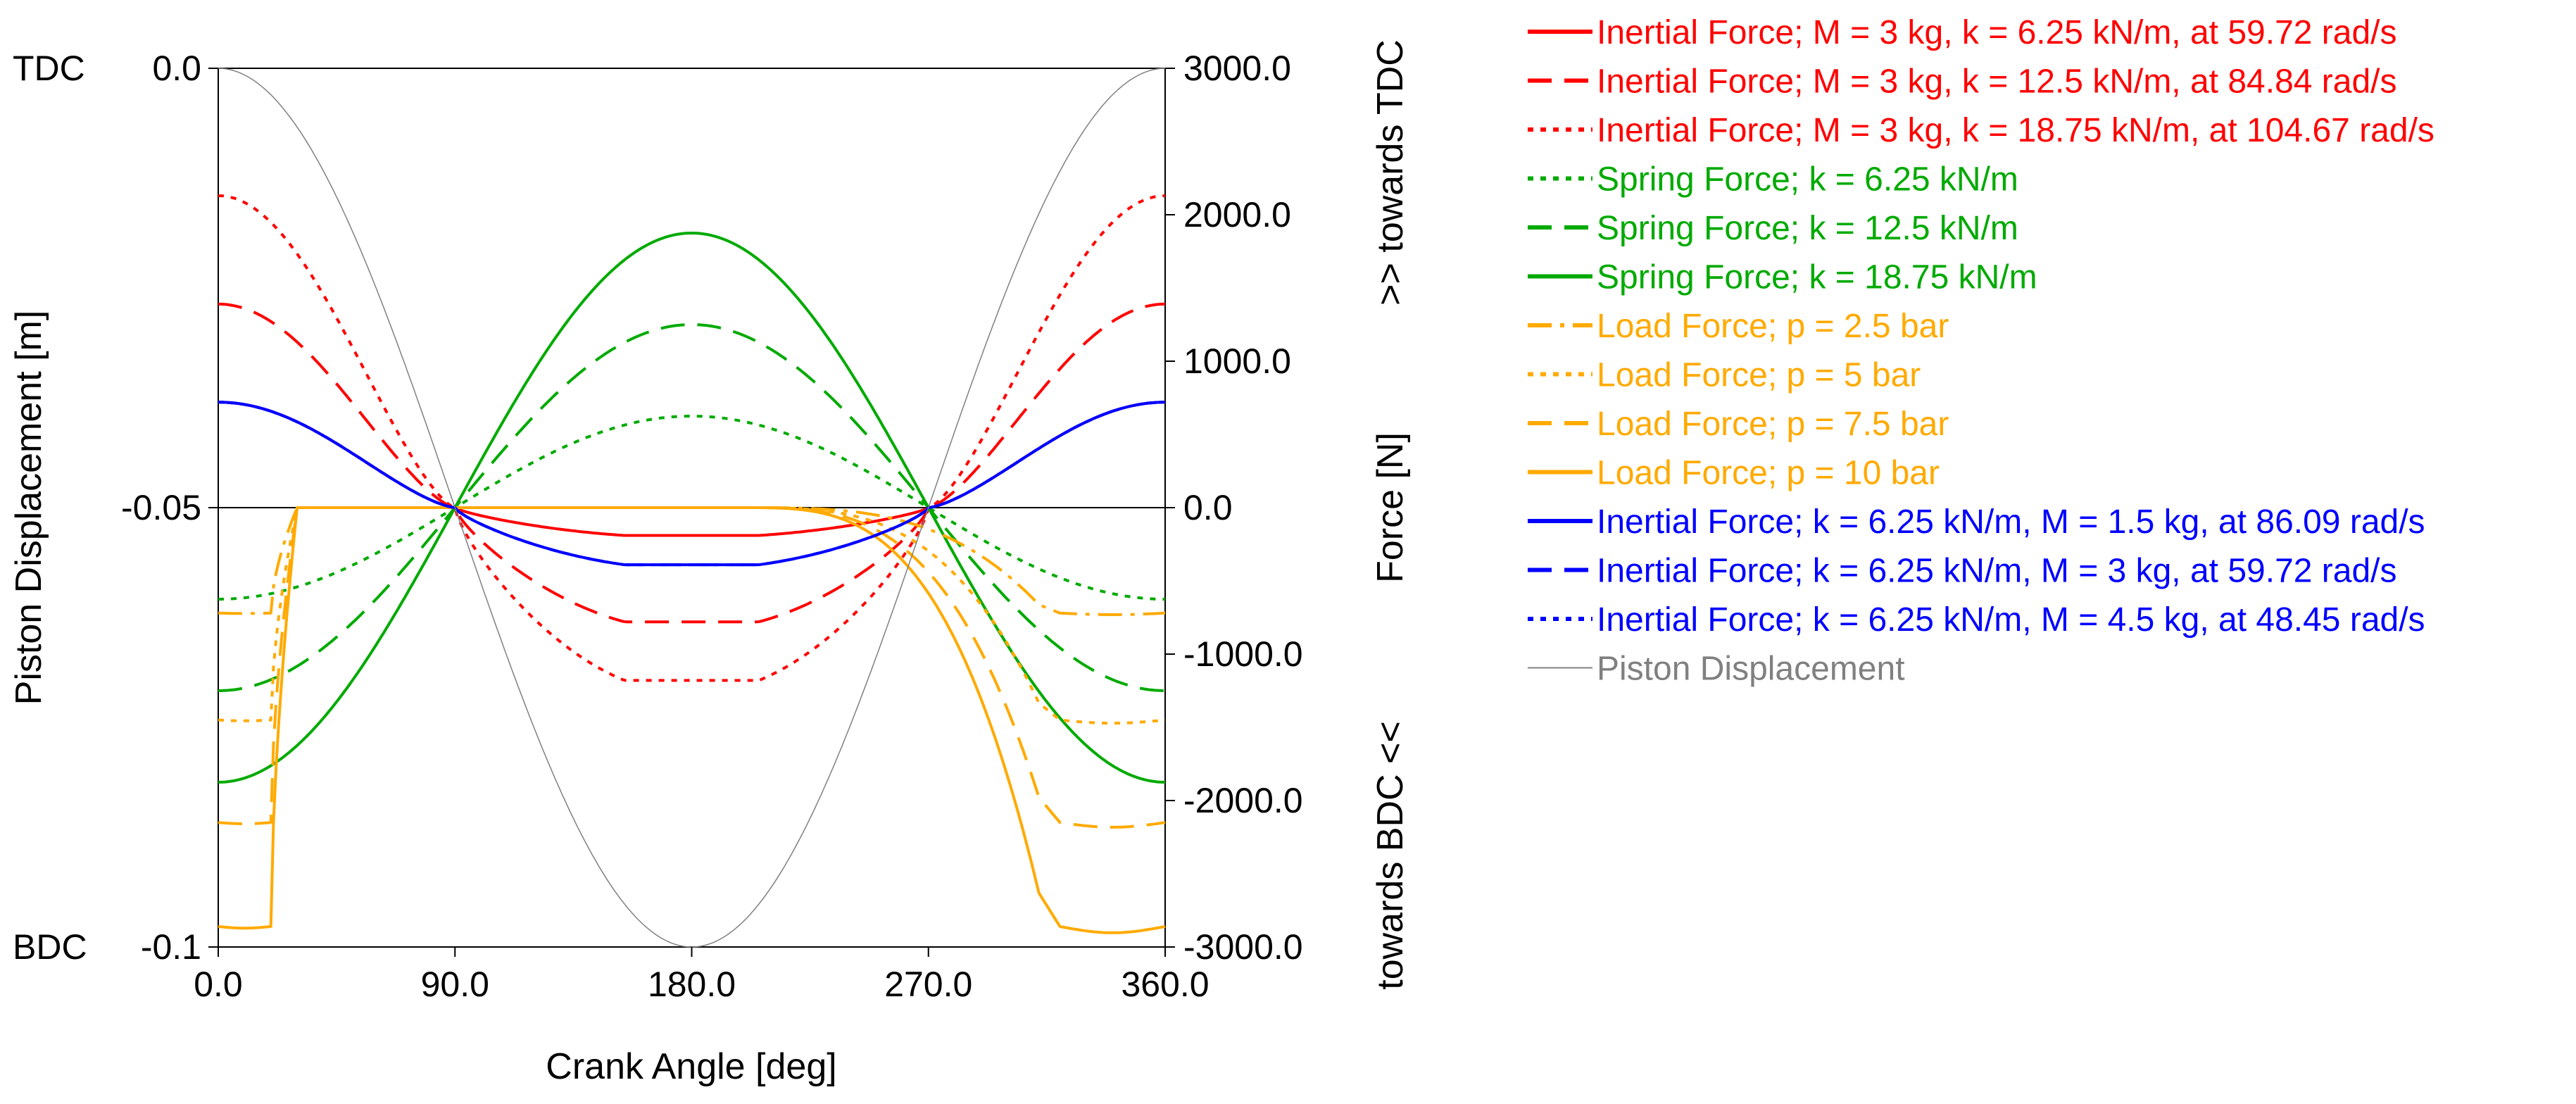 The width and height of the screenshot is (2576, 1104). Describe the element at coordinates (1243, 654) in the screenshot. I see `right-tick-label: -1000.0` at that location.